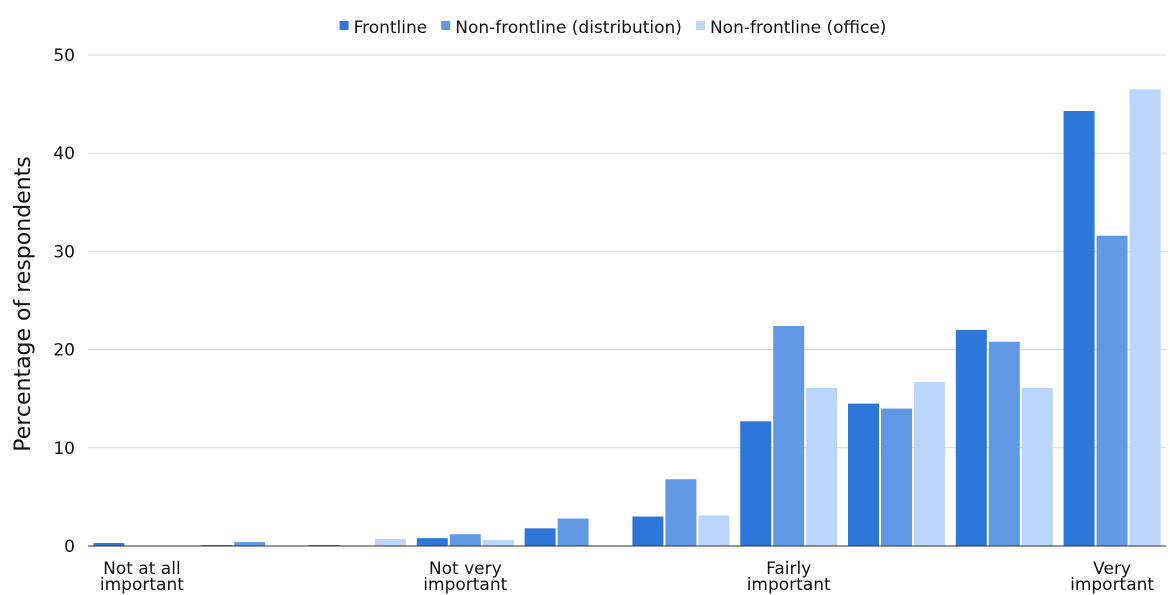 The height and width of the screenshot is (595, 1170). I want to click on y-tick-label: 10, so click(64, 449).